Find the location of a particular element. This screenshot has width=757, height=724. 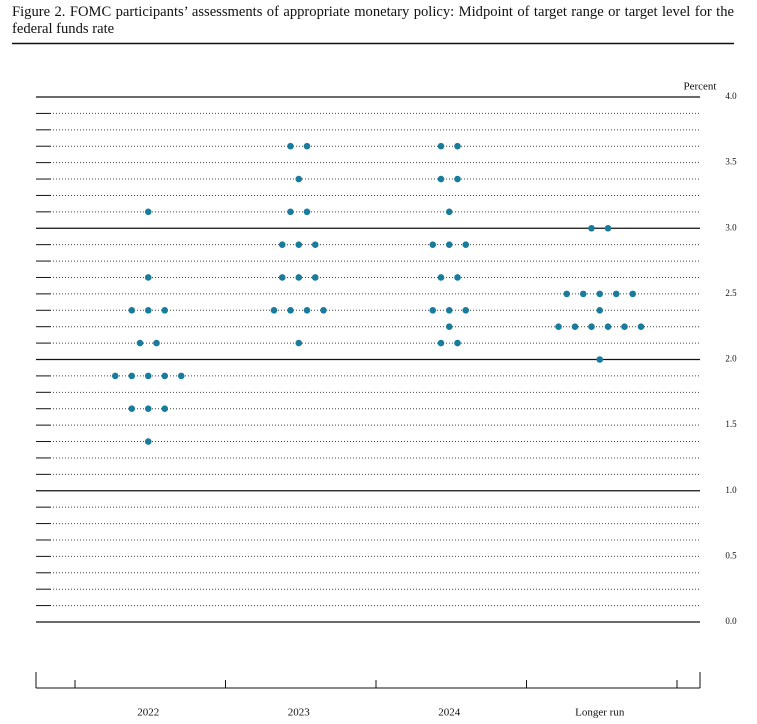

y-tick-label: 1.0 is located at coordinates (731, 490).